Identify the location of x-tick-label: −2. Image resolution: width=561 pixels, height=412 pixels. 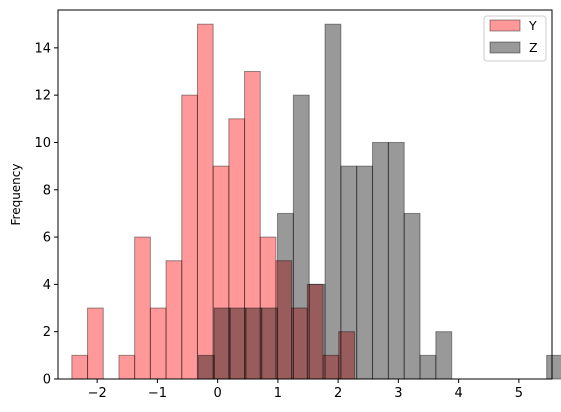
(97, 393).